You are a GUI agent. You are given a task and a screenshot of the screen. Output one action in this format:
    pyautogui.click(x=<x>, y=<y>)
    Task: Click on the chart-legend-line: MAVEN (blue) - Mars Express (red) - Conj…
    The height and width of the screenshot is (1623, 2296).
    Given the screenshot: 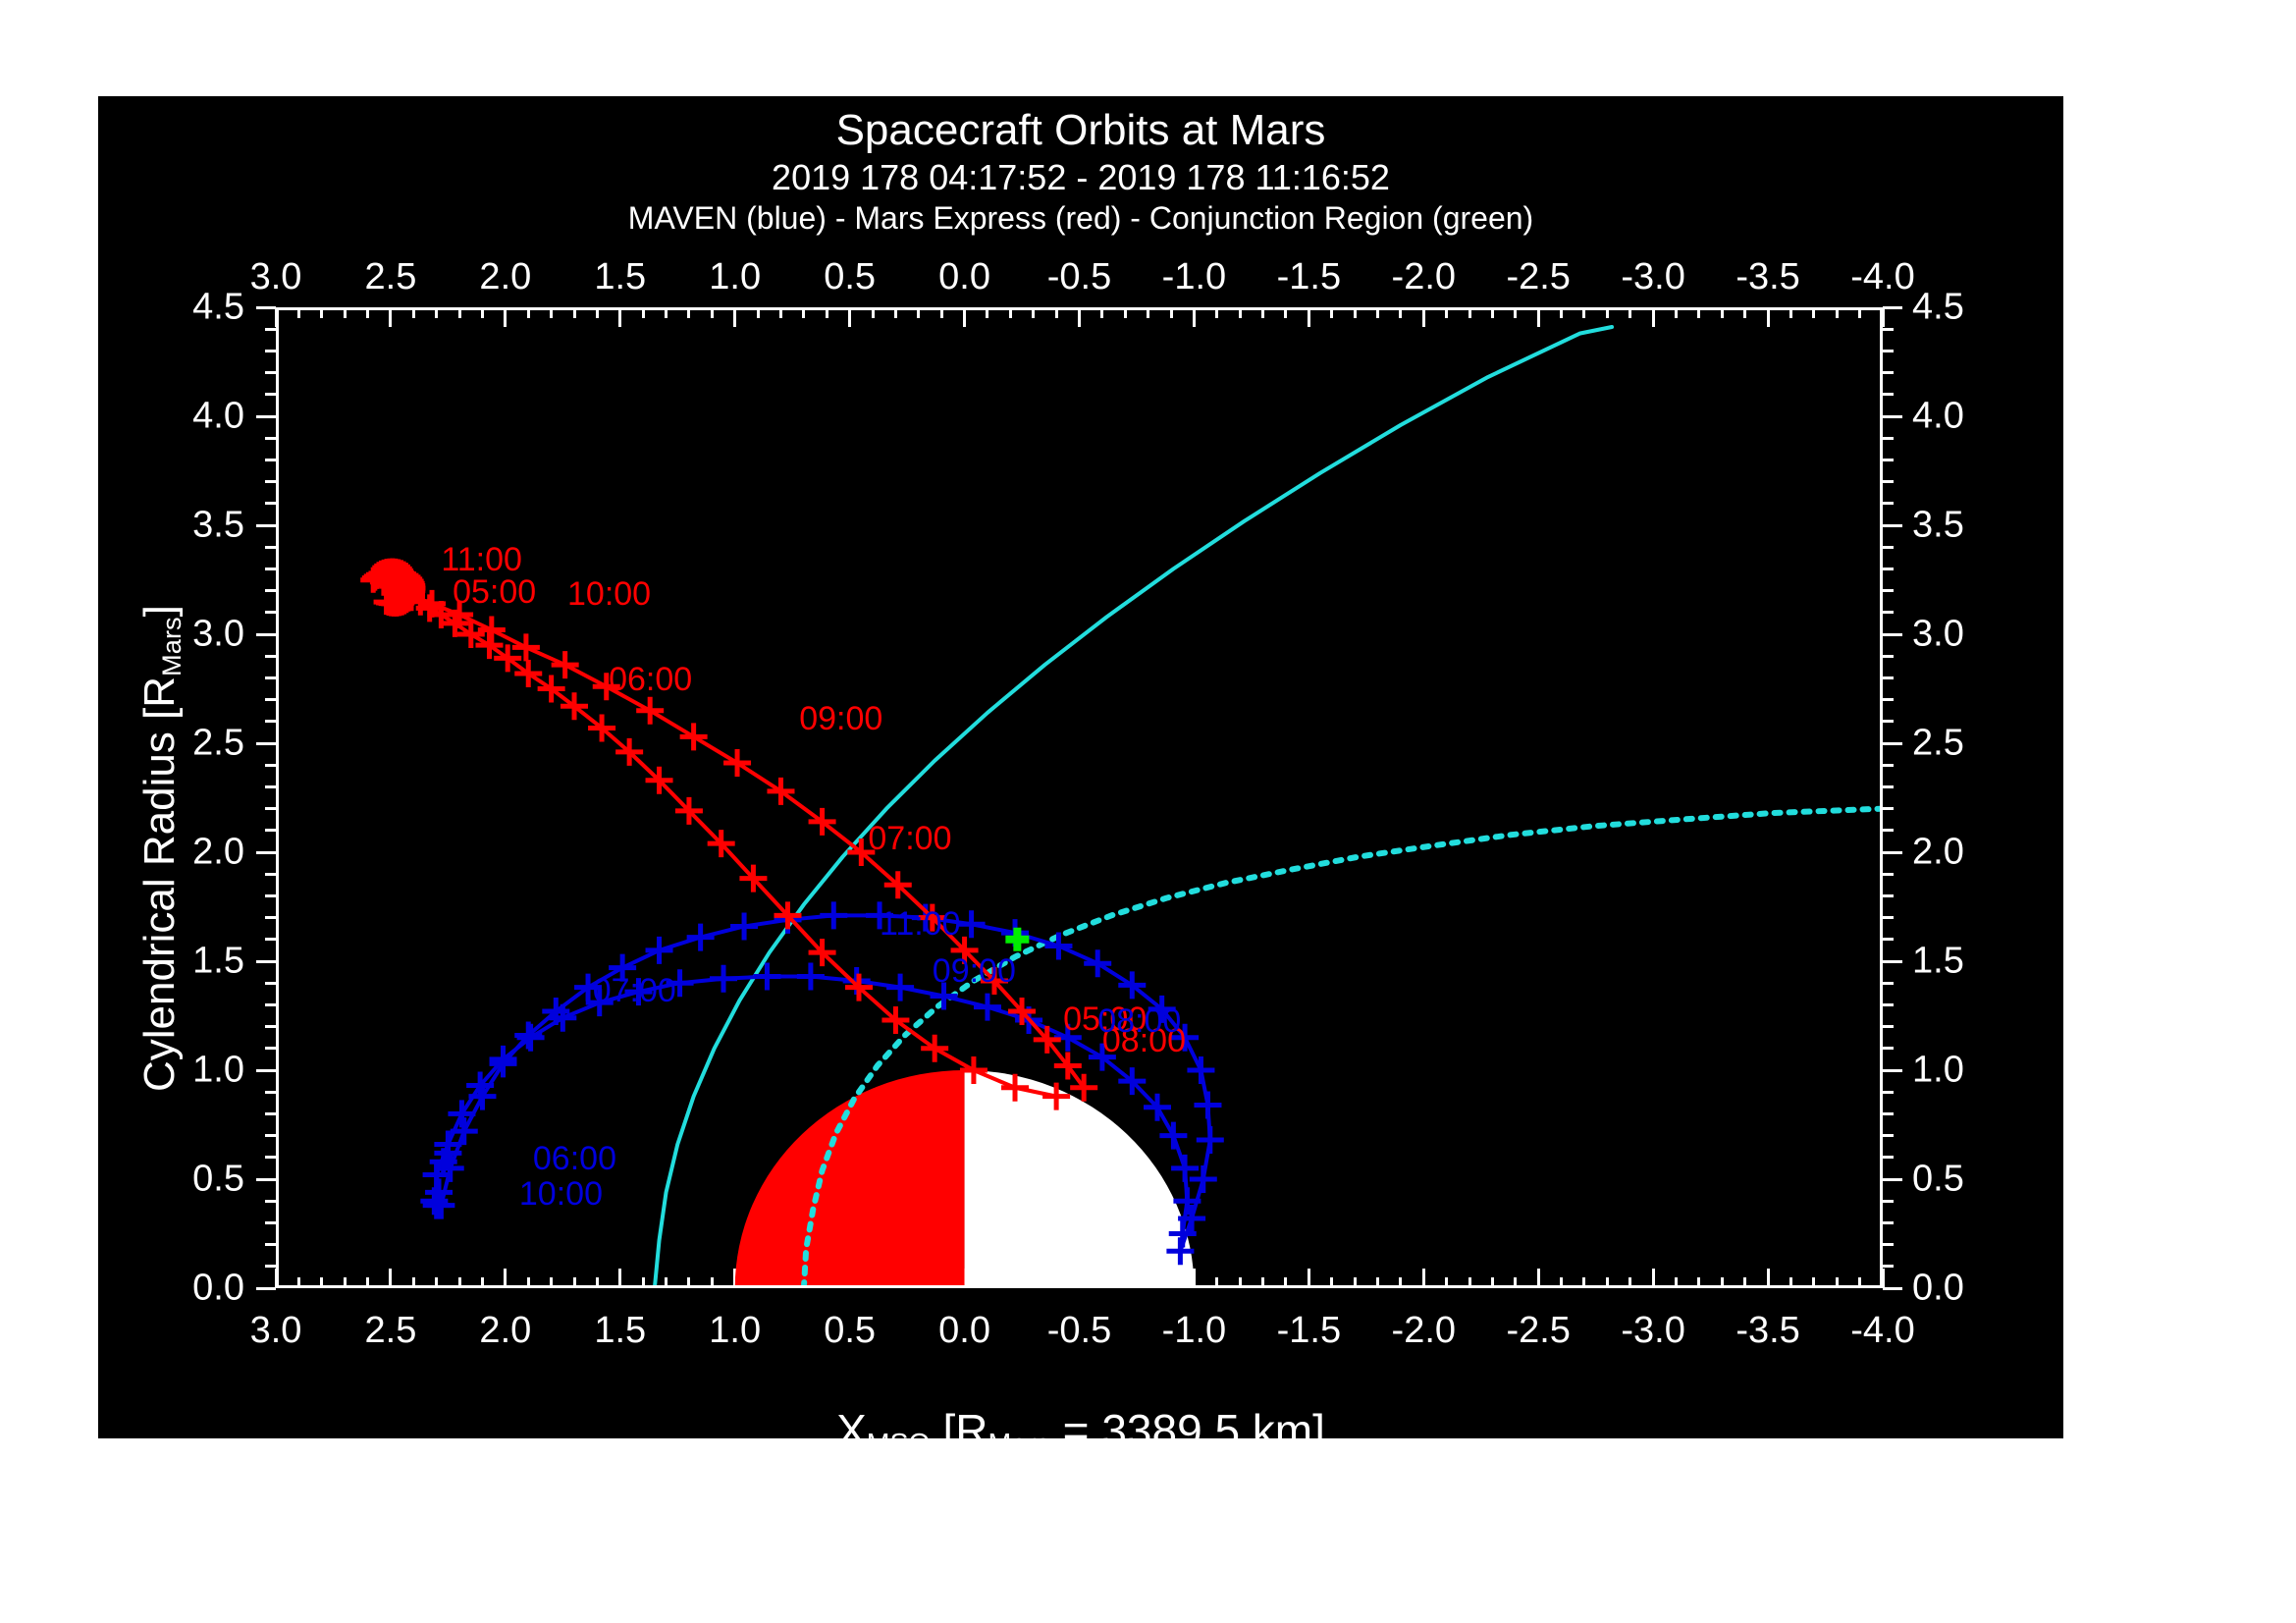 What is the action you would take?
    pyautogui.click(x=1080, y=218)
    